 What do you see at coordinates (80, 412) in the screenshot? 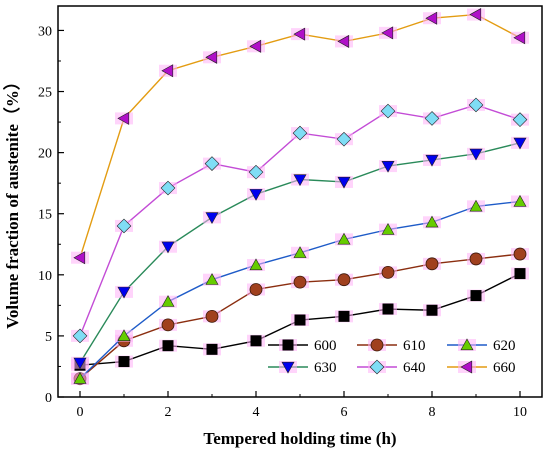
I see `x-tick-label: 0` at bounding box center [80, 412].